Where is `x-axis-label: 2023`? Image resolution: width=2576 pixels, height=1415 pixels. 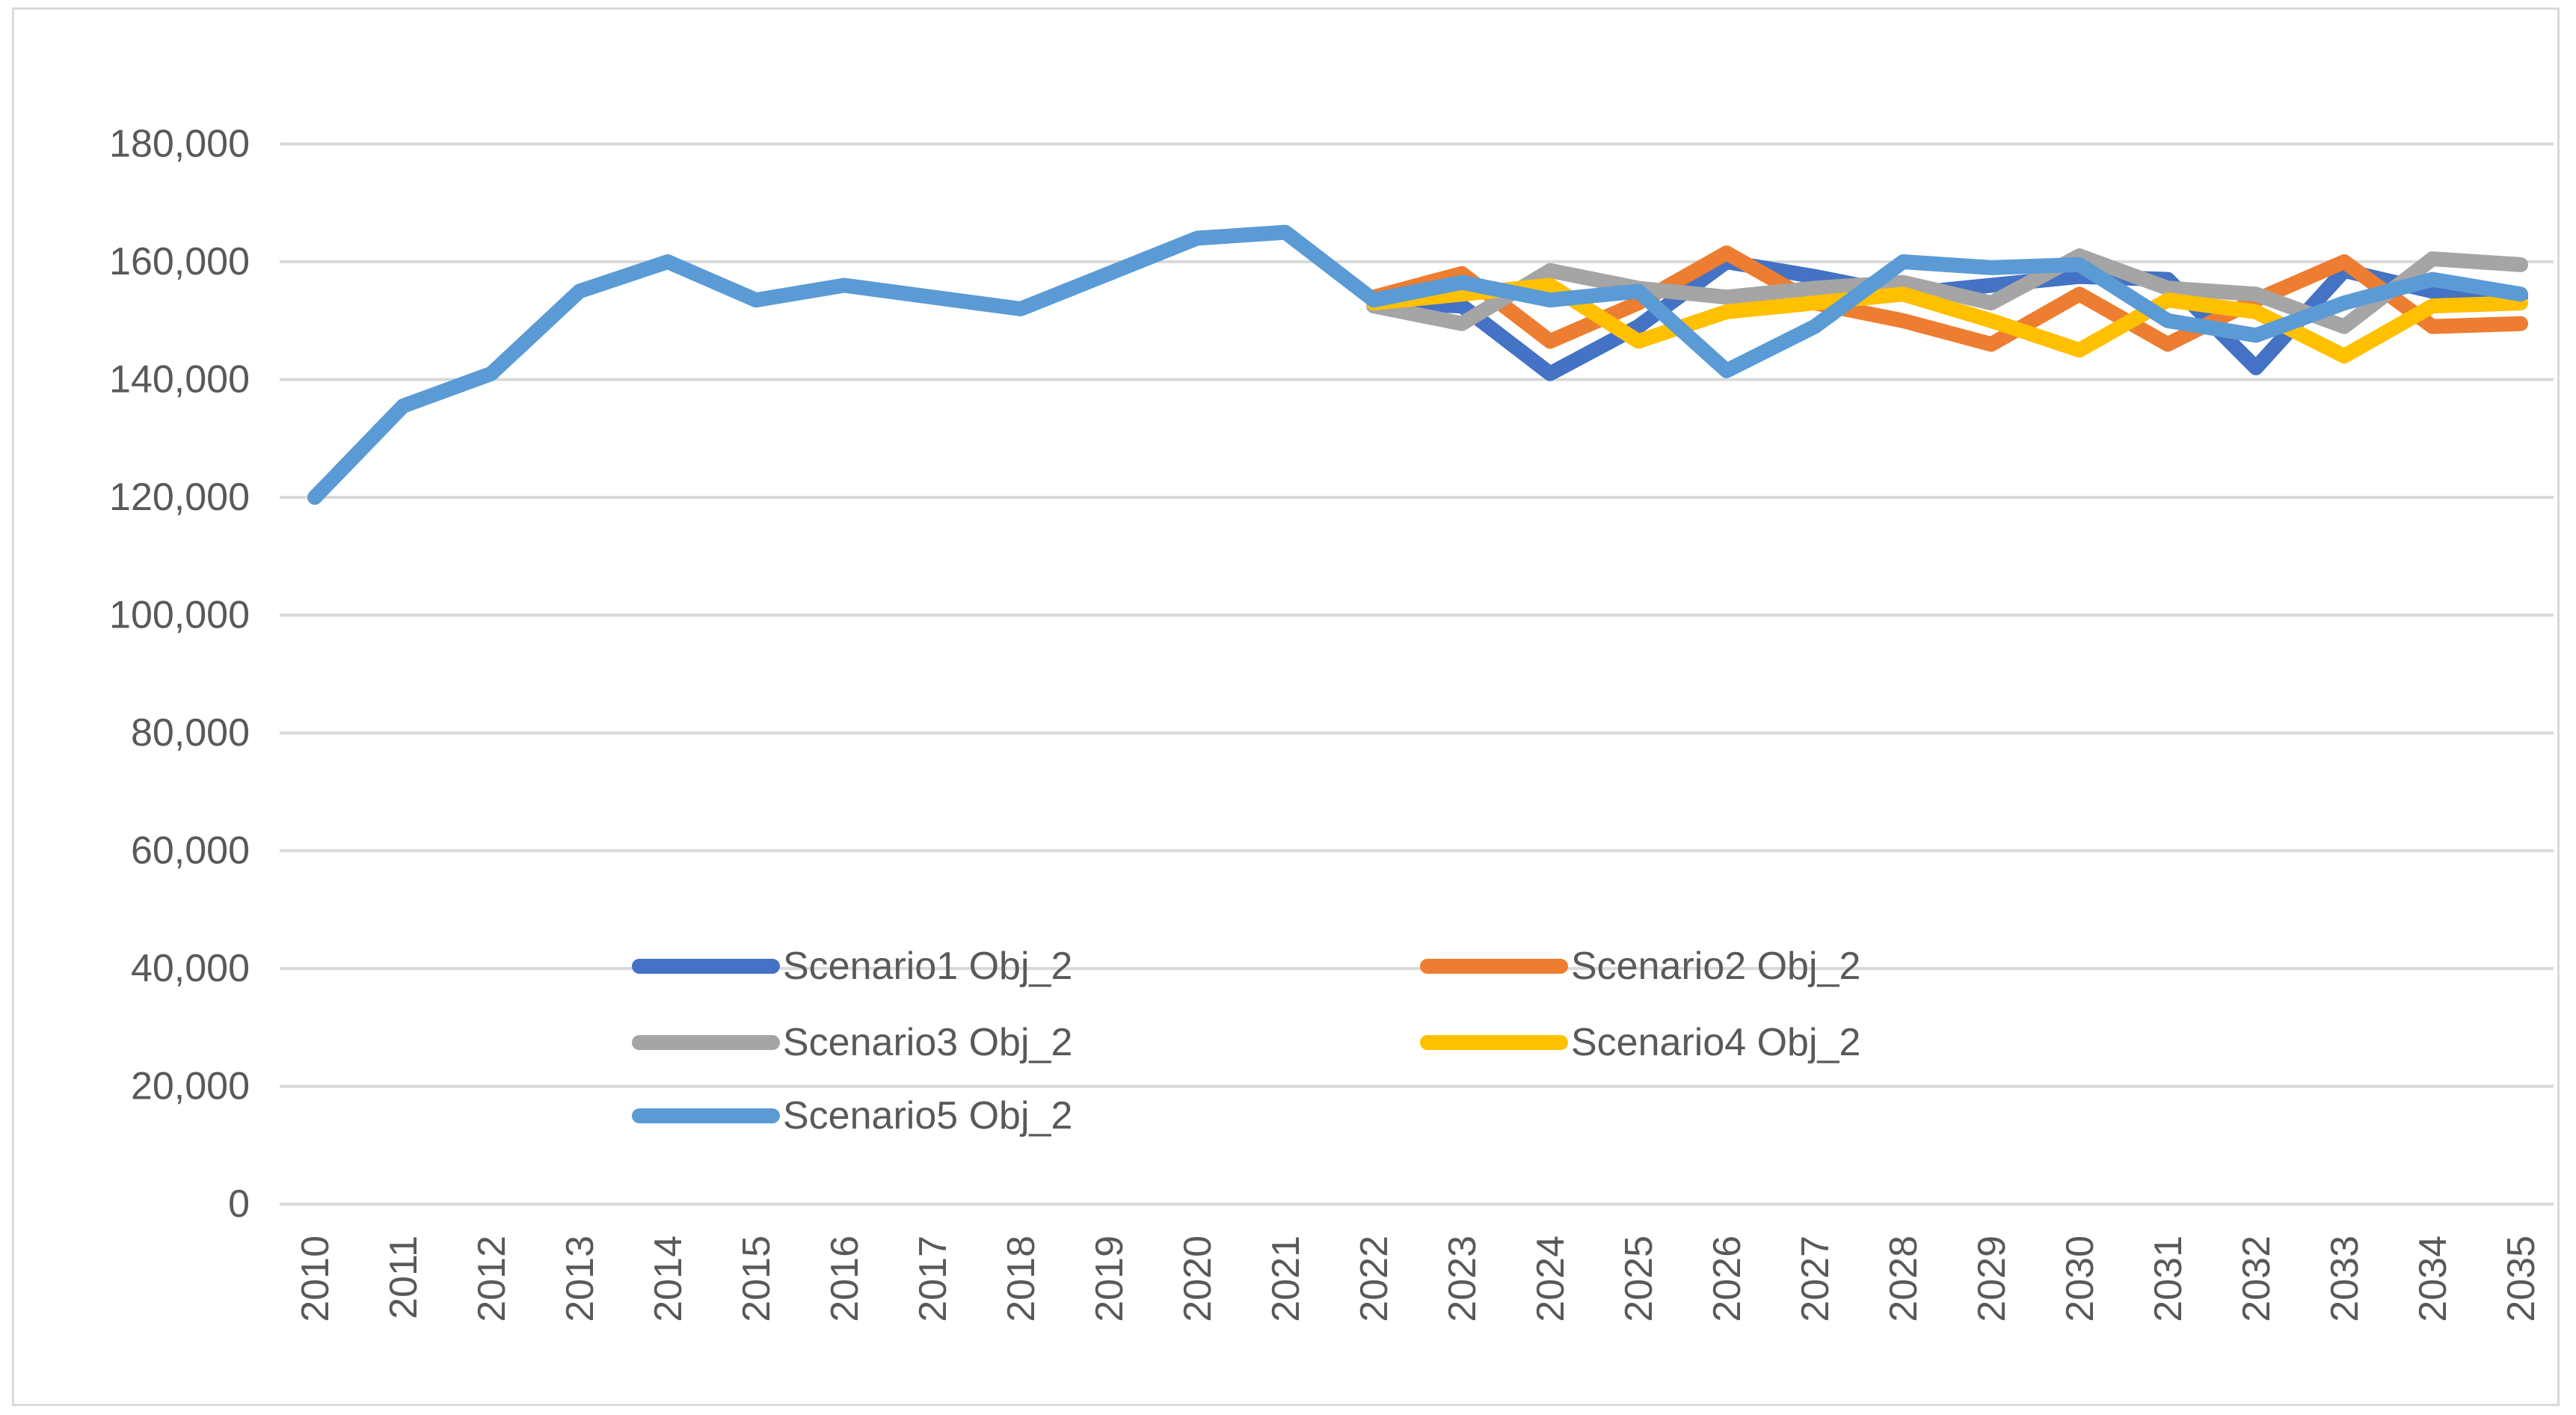
x-axis-label: 2023 is located at coordinates (1462, 1279).